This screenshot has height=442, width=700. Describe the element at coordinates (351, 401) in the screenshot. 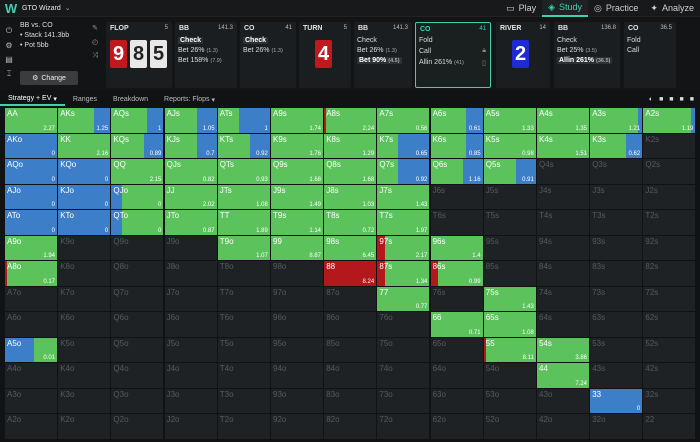

I see `hand-cell: 83o` at that location.